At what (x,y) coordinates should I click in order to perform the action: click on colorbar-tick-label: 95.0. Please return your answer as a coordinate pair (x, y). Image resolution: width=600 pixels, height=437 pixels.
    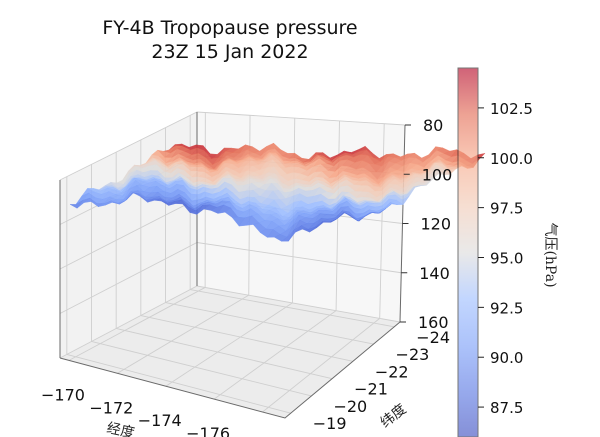
    Looking at the image, I should click on (506, 258).